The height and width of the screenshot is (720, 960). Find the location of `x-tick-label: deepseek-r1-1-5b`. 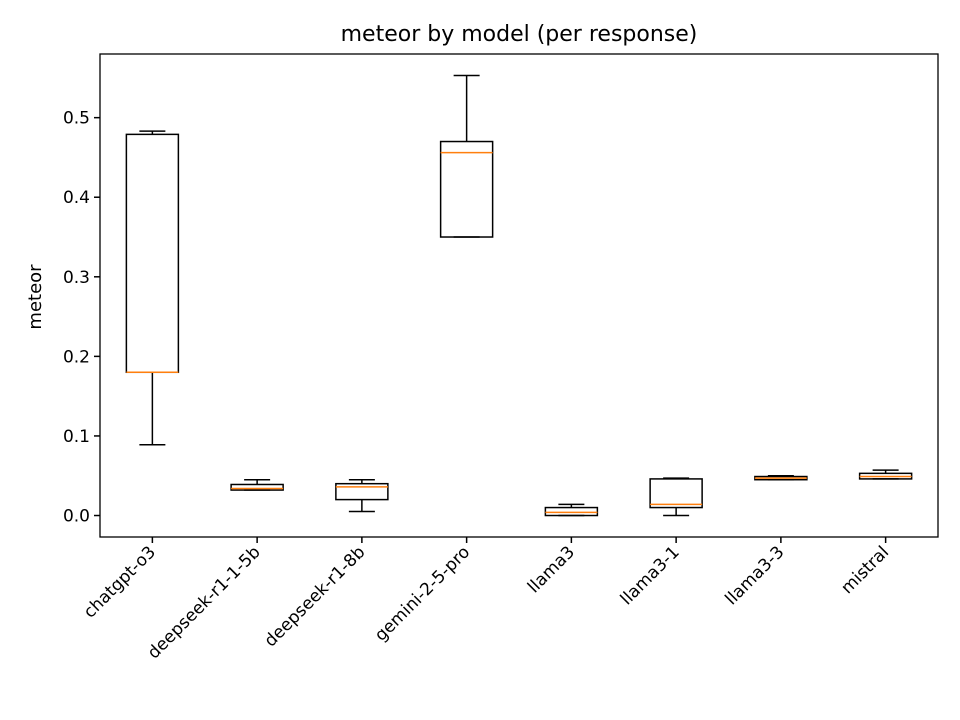

x-tick-label: deepseek-r1-1-5b is located at coordinates (204, 602).